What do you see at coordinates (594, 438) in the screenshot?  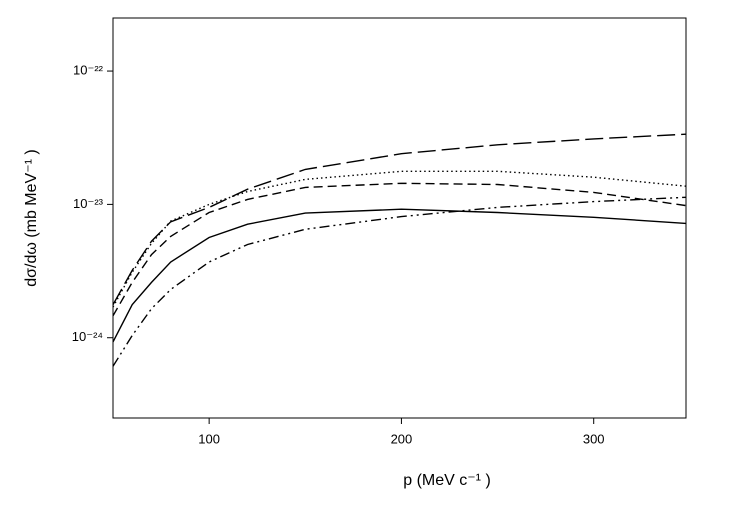 I see `x-tick-label: 300` at bounding box center [594, 438].